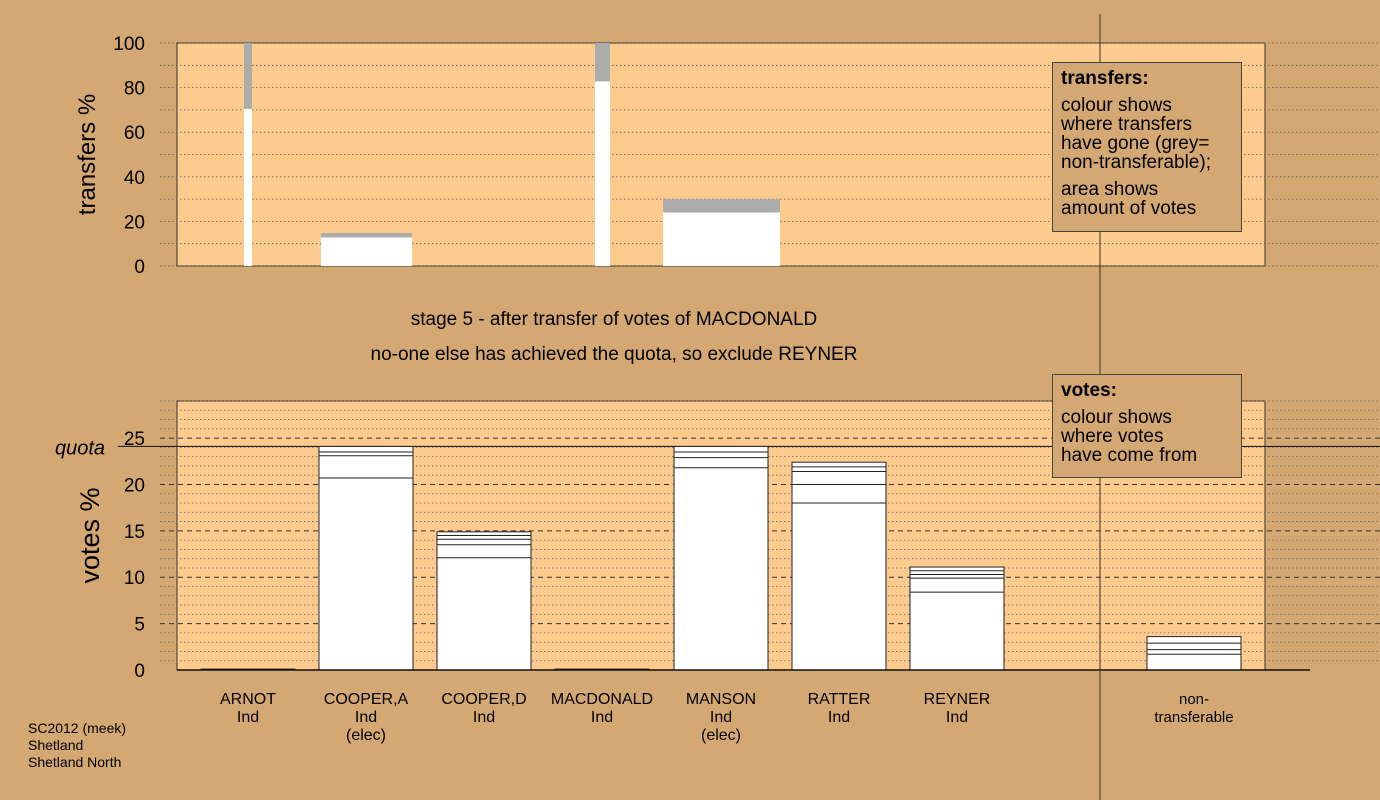 This screenshot has height=800, width=1380. Describe the element at coordinates (1129, 208) in the screenshot. I see `transfers-legend-line: amount of votes` at that location.